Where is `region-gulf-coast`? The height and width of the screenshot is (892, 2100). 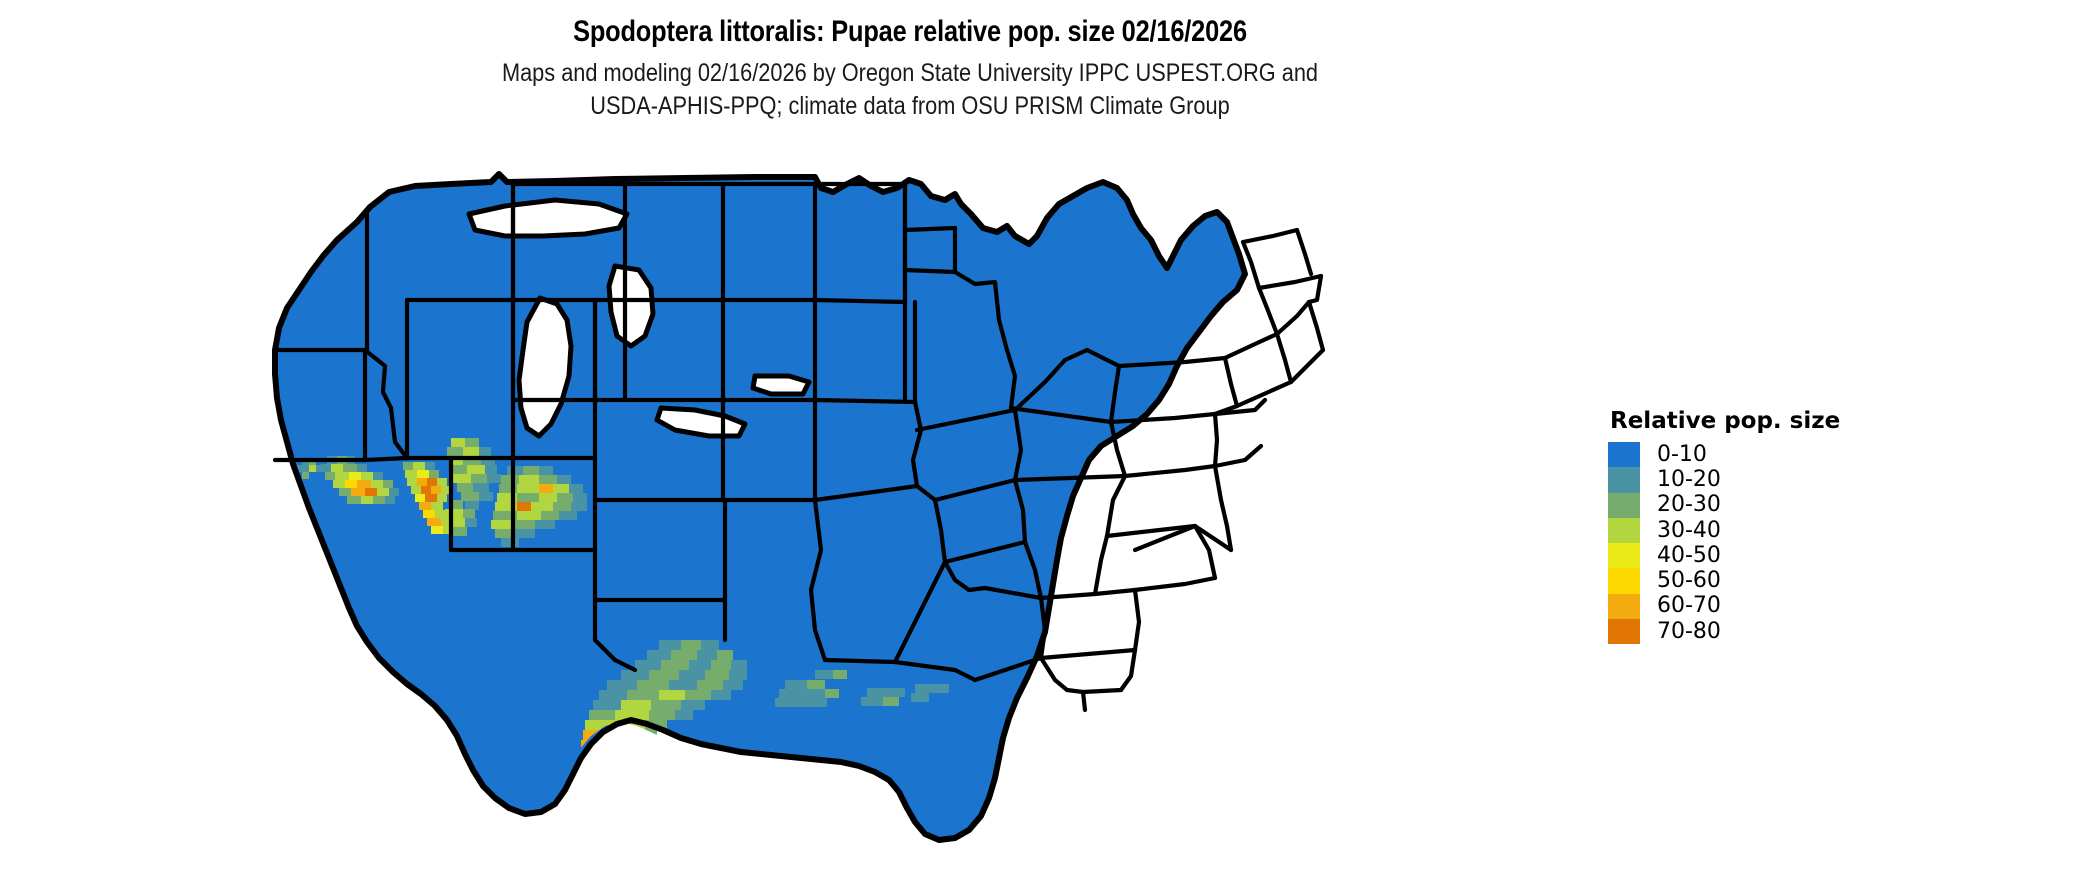 region-gulf-coast is located at coordinates (862, 688).